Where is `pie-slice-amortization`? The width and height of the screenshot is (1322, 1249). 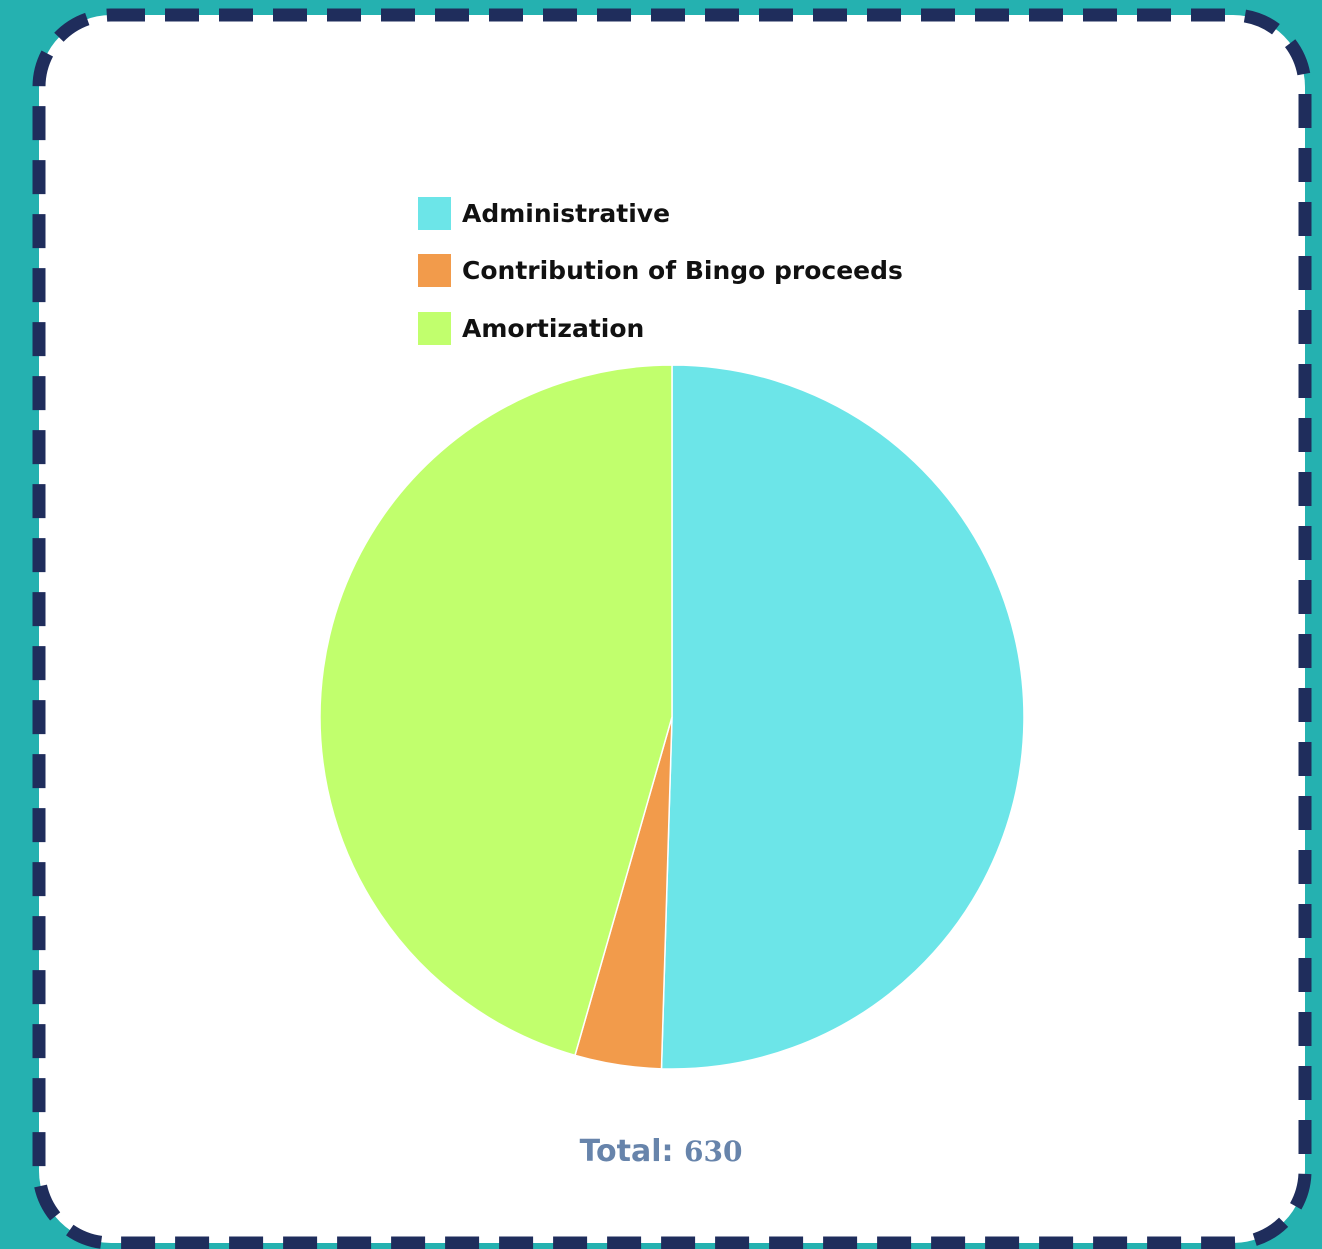 pie-slice-amortization is located at coordinates (496, 710).